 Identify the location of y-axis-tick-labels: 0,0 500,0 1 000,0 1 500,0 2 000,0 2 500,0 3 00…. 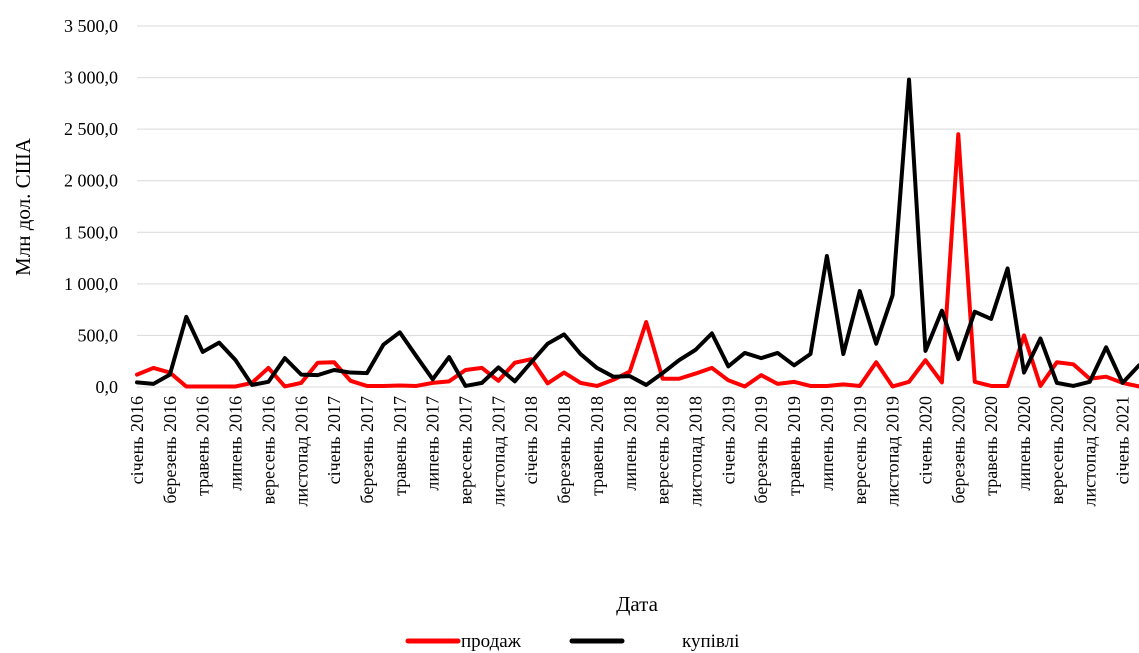
(91, 206).